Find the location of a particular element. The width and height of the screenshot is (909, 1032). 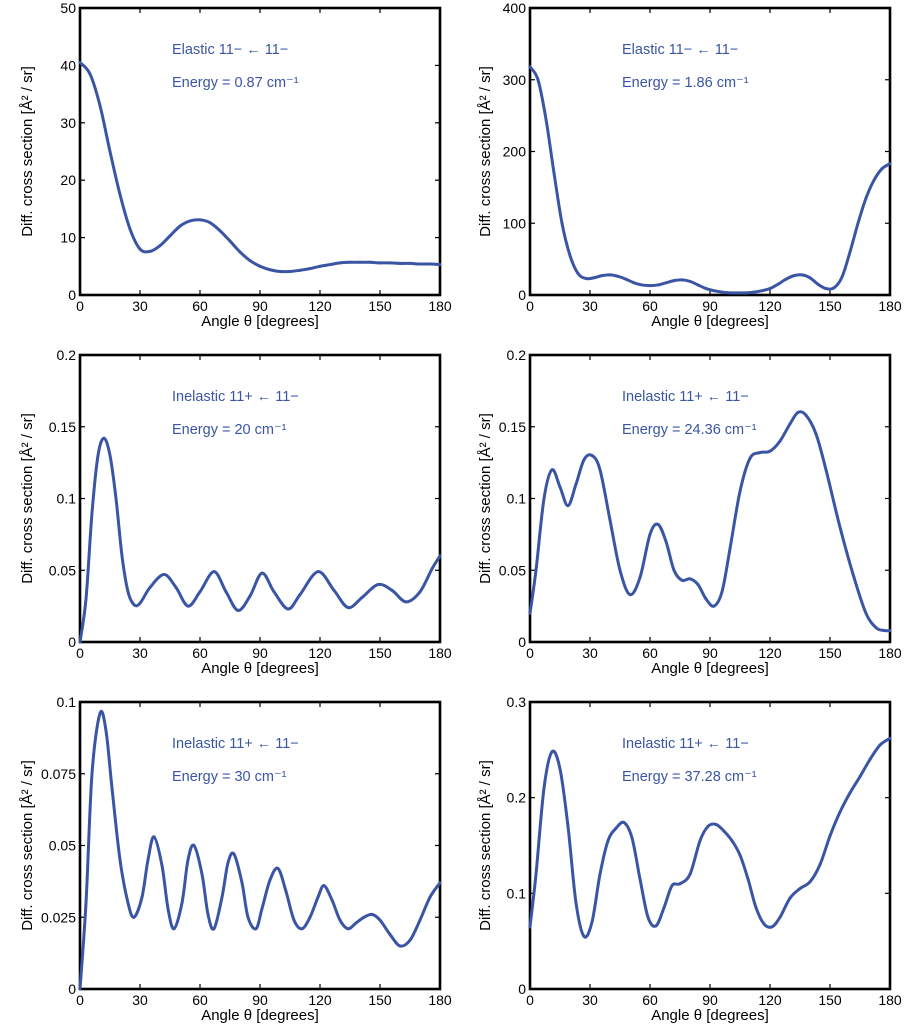

y-tick-label: 100 is located at coordinates (515, 223).